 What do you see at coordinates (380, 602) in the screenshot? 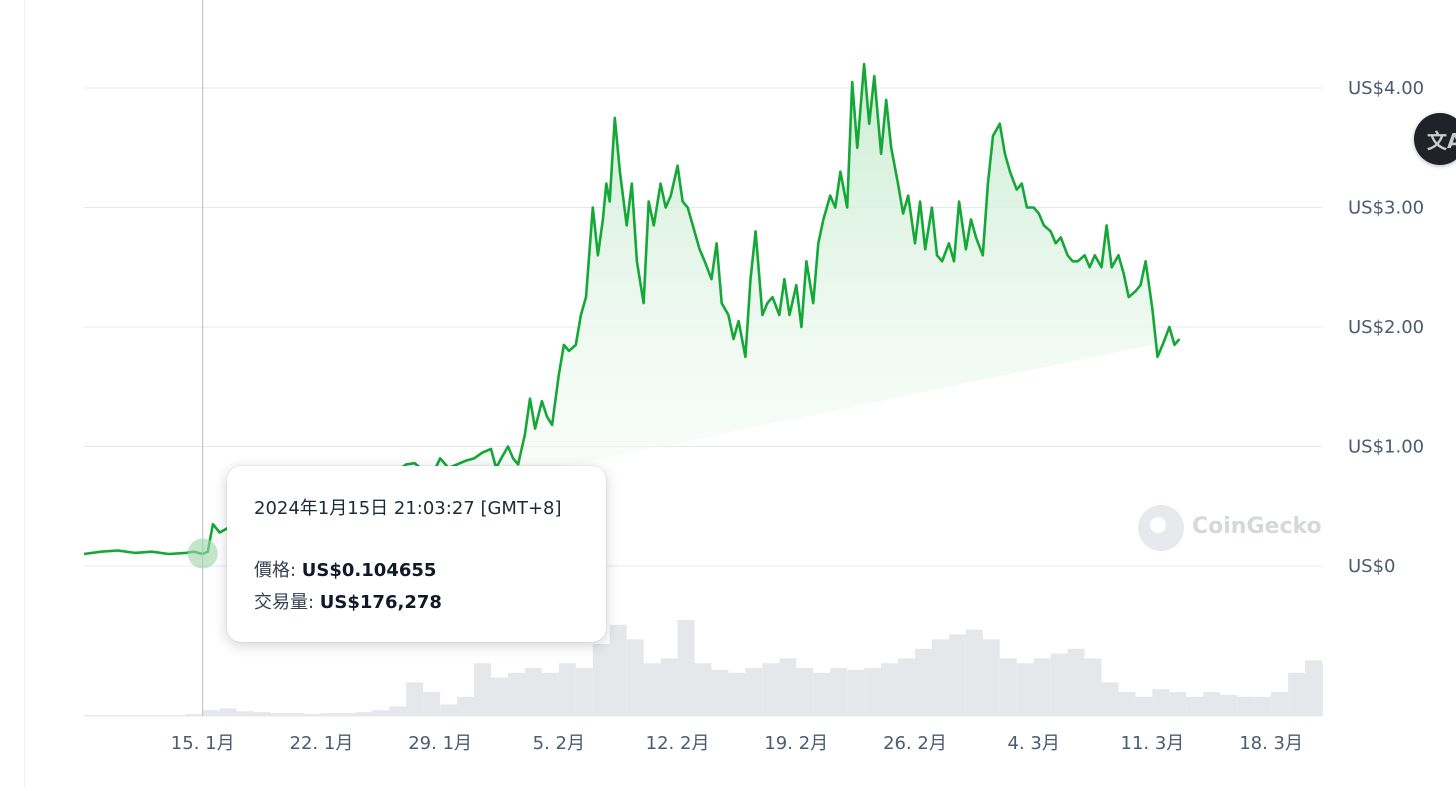
I see `tooltip-volume-value: US$176,278` at bounding box center [380, 602].